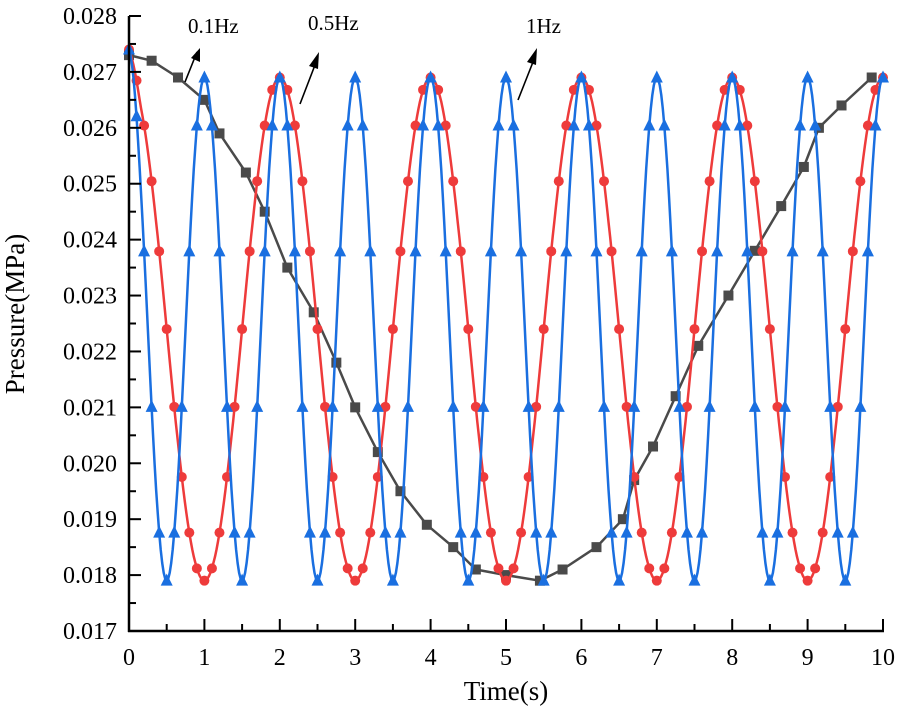  Describe the element at coordinates (355, 658) in the screenshot. I see `x-tick-label: 3` at that location.